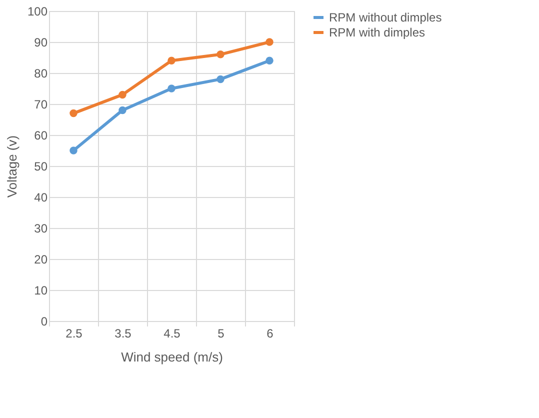  What do you see at coordinates (12, 166) in the screenshot?
I see `y-axis-title: Voltage (v)` at bounding box center [12, 166].